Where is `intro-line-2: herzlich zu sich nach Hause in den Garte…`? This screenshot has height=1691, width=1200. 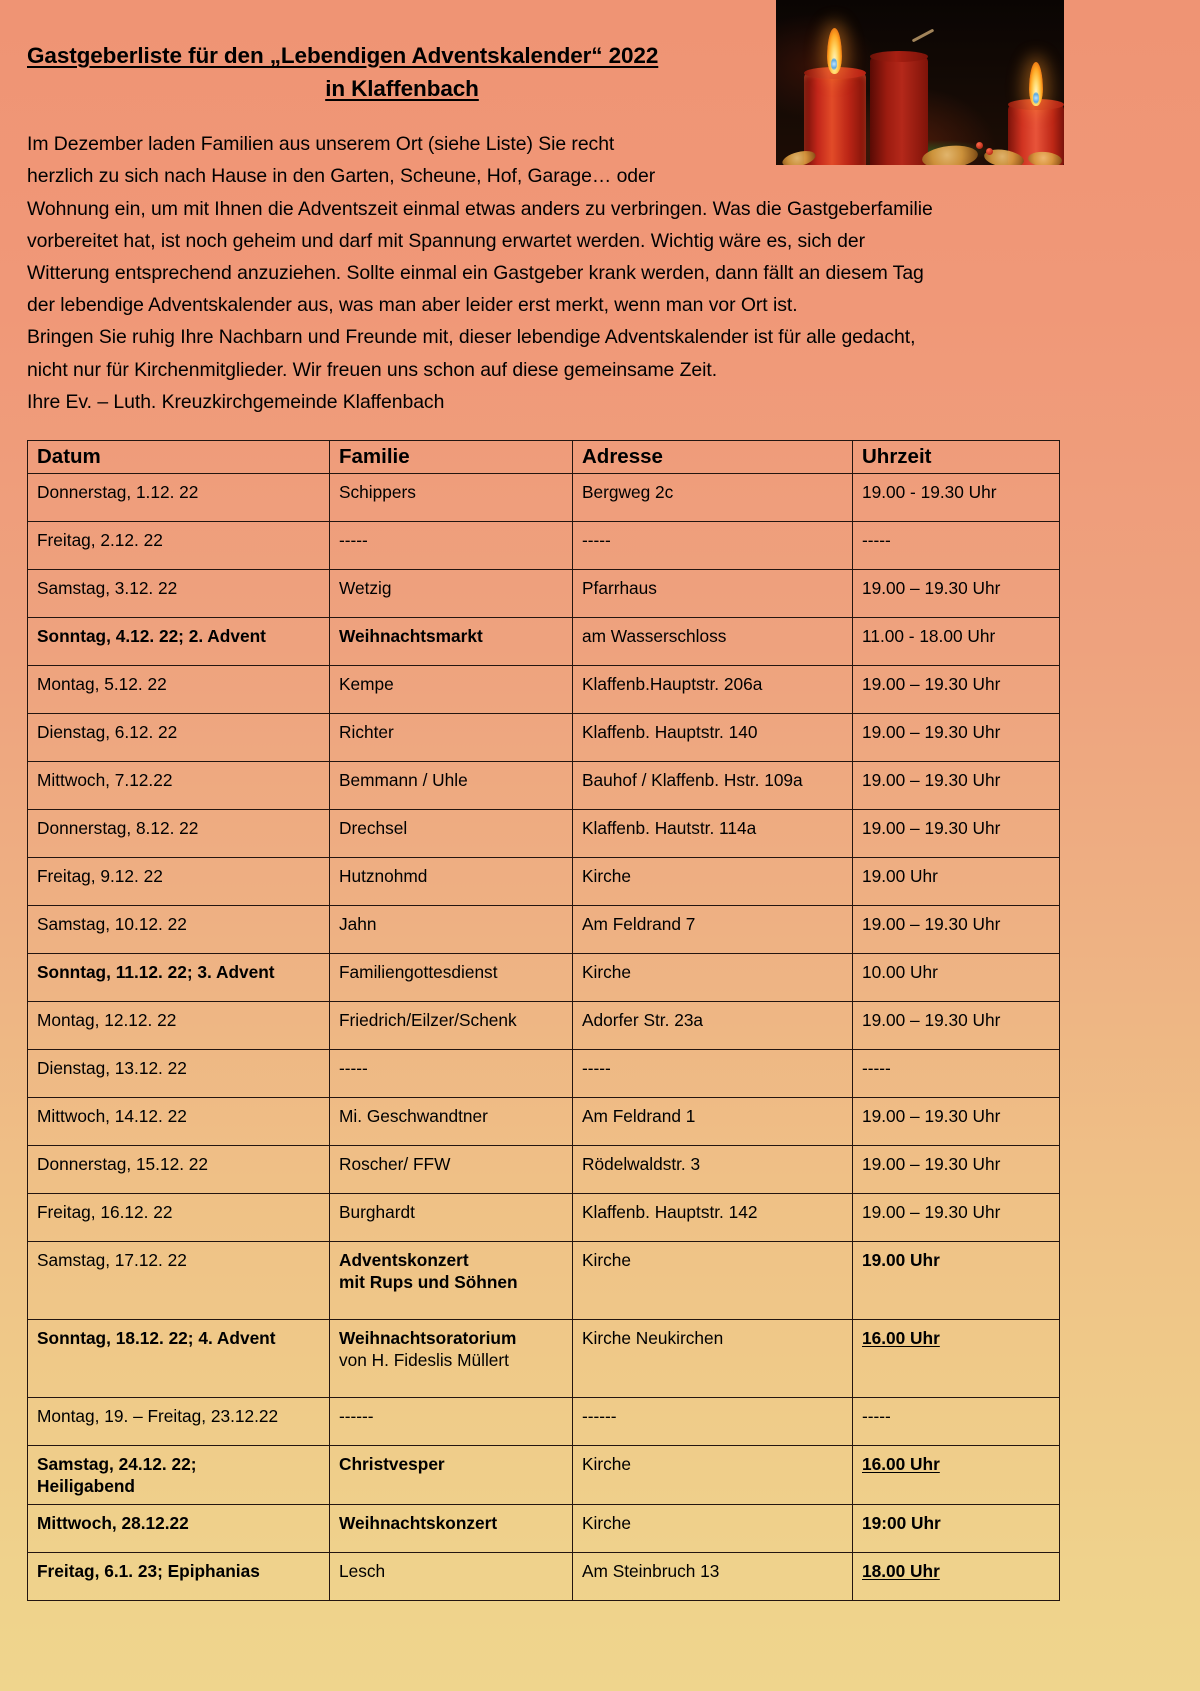 intro-line-2: herzlich zu sich nach Hause in den Garte… is located at coordinates (341, 176).